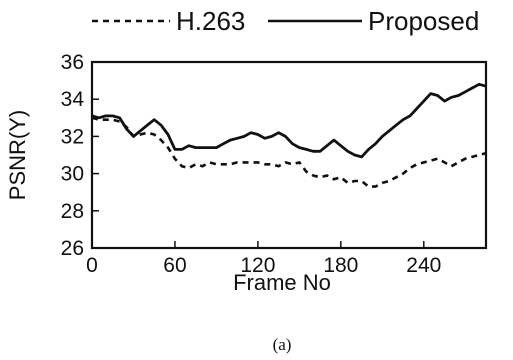  I want to click on x-axis-title: Frame No, so click(282, 282).